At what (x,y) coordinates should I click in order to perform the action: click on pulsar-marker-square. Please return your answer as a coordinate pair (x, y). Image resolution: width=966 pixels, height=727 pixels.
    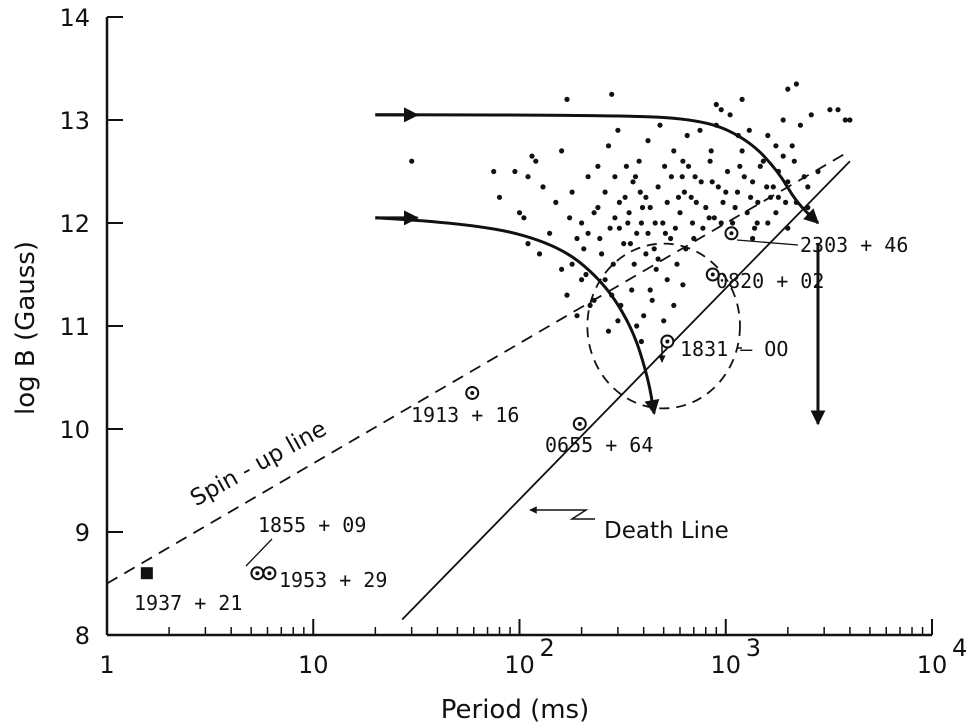
    Looking at the image, I should click on (146, 573).